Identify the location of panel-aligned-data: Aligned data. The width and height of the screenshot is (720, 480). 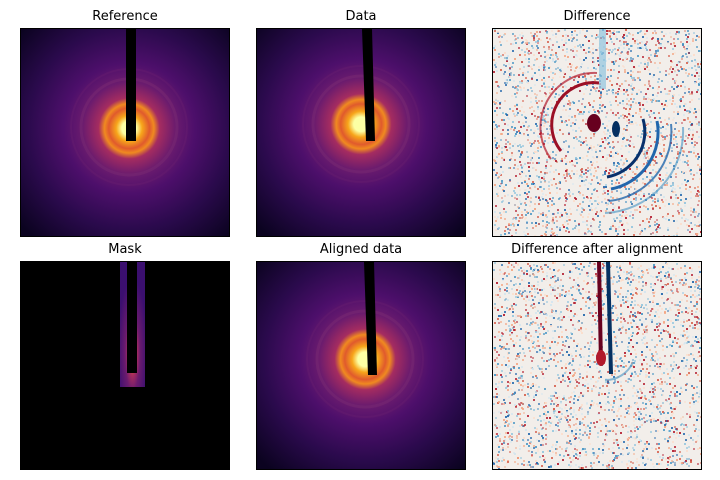
(361, 356).